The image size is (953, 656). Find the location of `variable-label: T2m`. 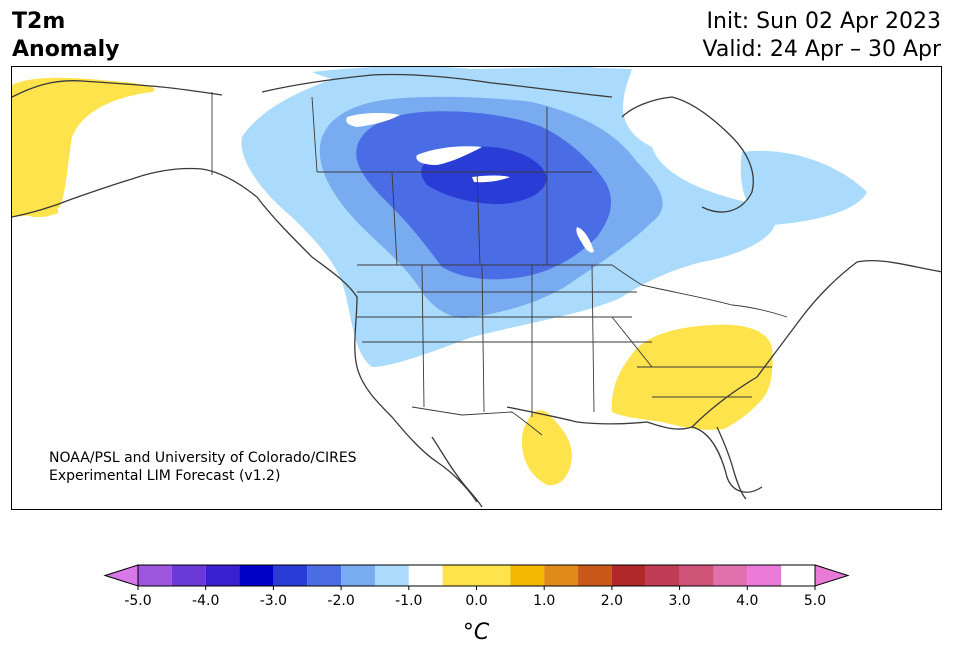

variable-label: T2m is located at coordinates (39, 21).